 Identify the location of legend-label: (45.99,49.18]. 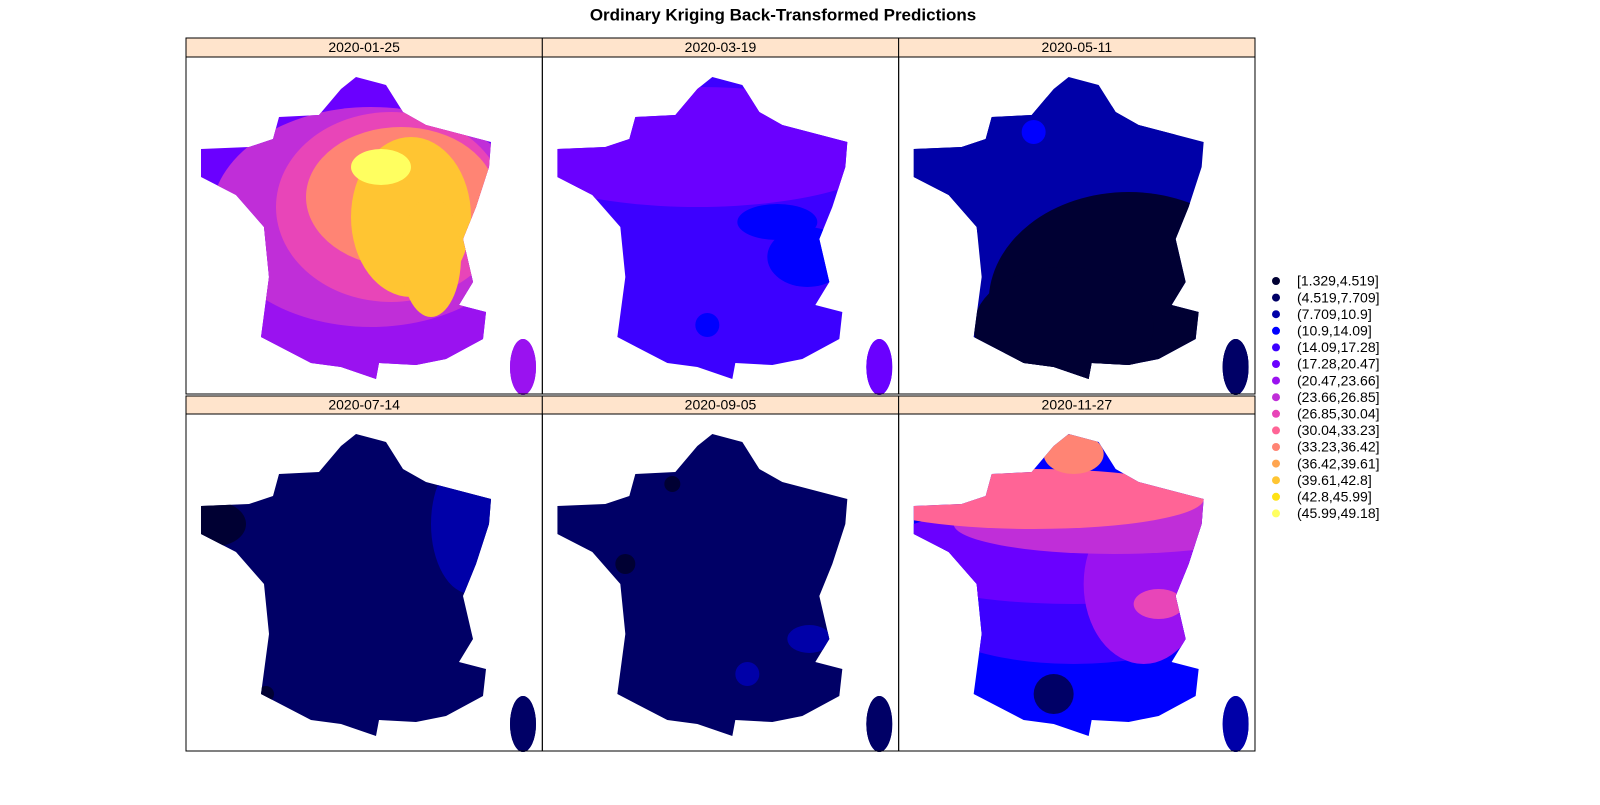
(1338, 513).